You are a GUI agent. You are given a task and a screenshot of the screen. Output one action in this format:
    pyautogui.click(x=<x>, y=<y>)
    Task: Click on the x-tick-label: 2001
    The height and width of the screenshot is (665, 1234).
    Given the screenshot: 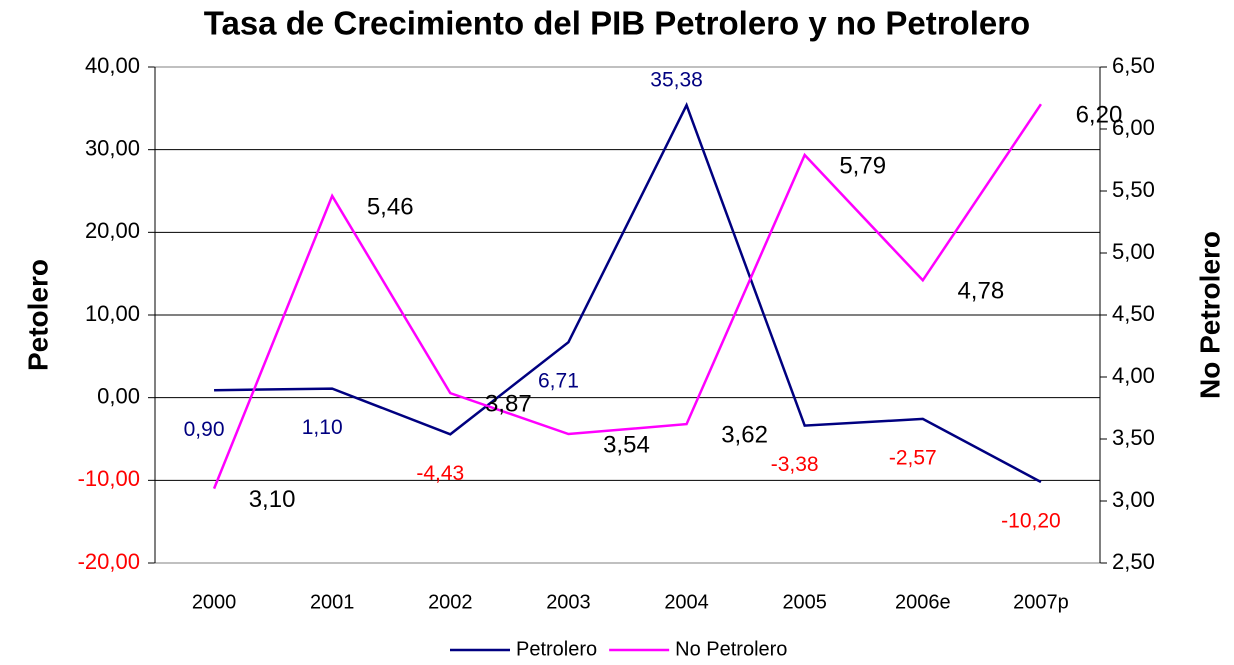 What is the action you would take?
    pyautogui.click(x=332, y=602)
    